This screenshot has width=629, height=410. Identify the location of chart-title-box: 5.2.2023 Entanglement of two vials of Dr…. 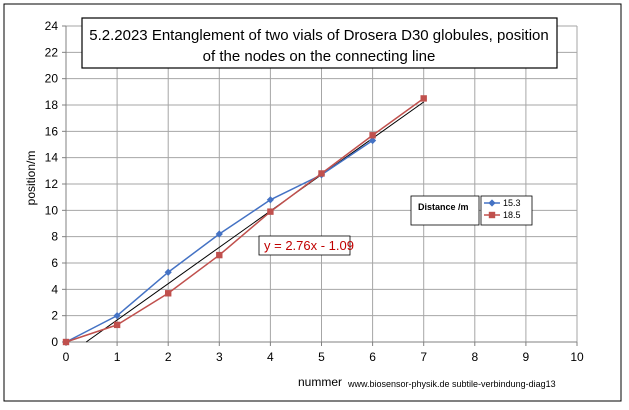
(319, 43).